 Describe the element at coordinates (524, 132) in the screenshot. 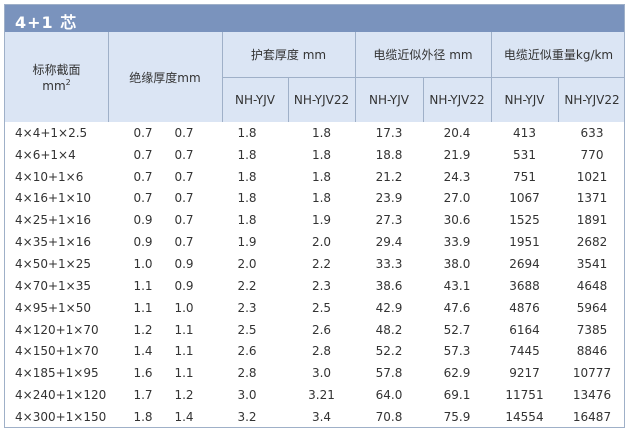

I see `cell-weight-yjv: 413` at that location.